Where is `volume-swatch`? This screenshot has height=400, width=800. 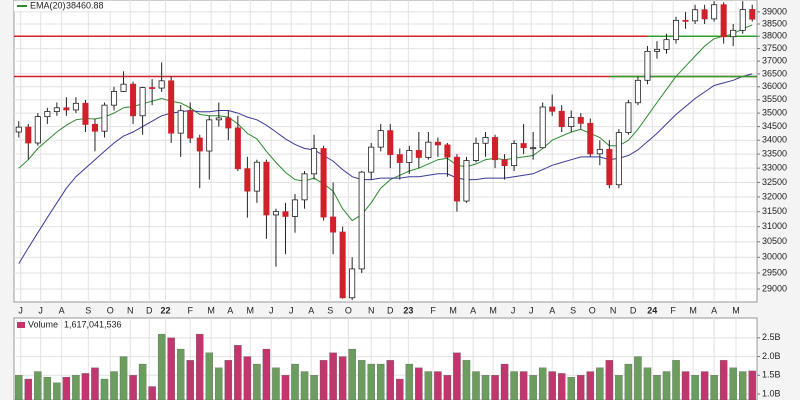
volume-swatch is located at coordinates (21, 325).